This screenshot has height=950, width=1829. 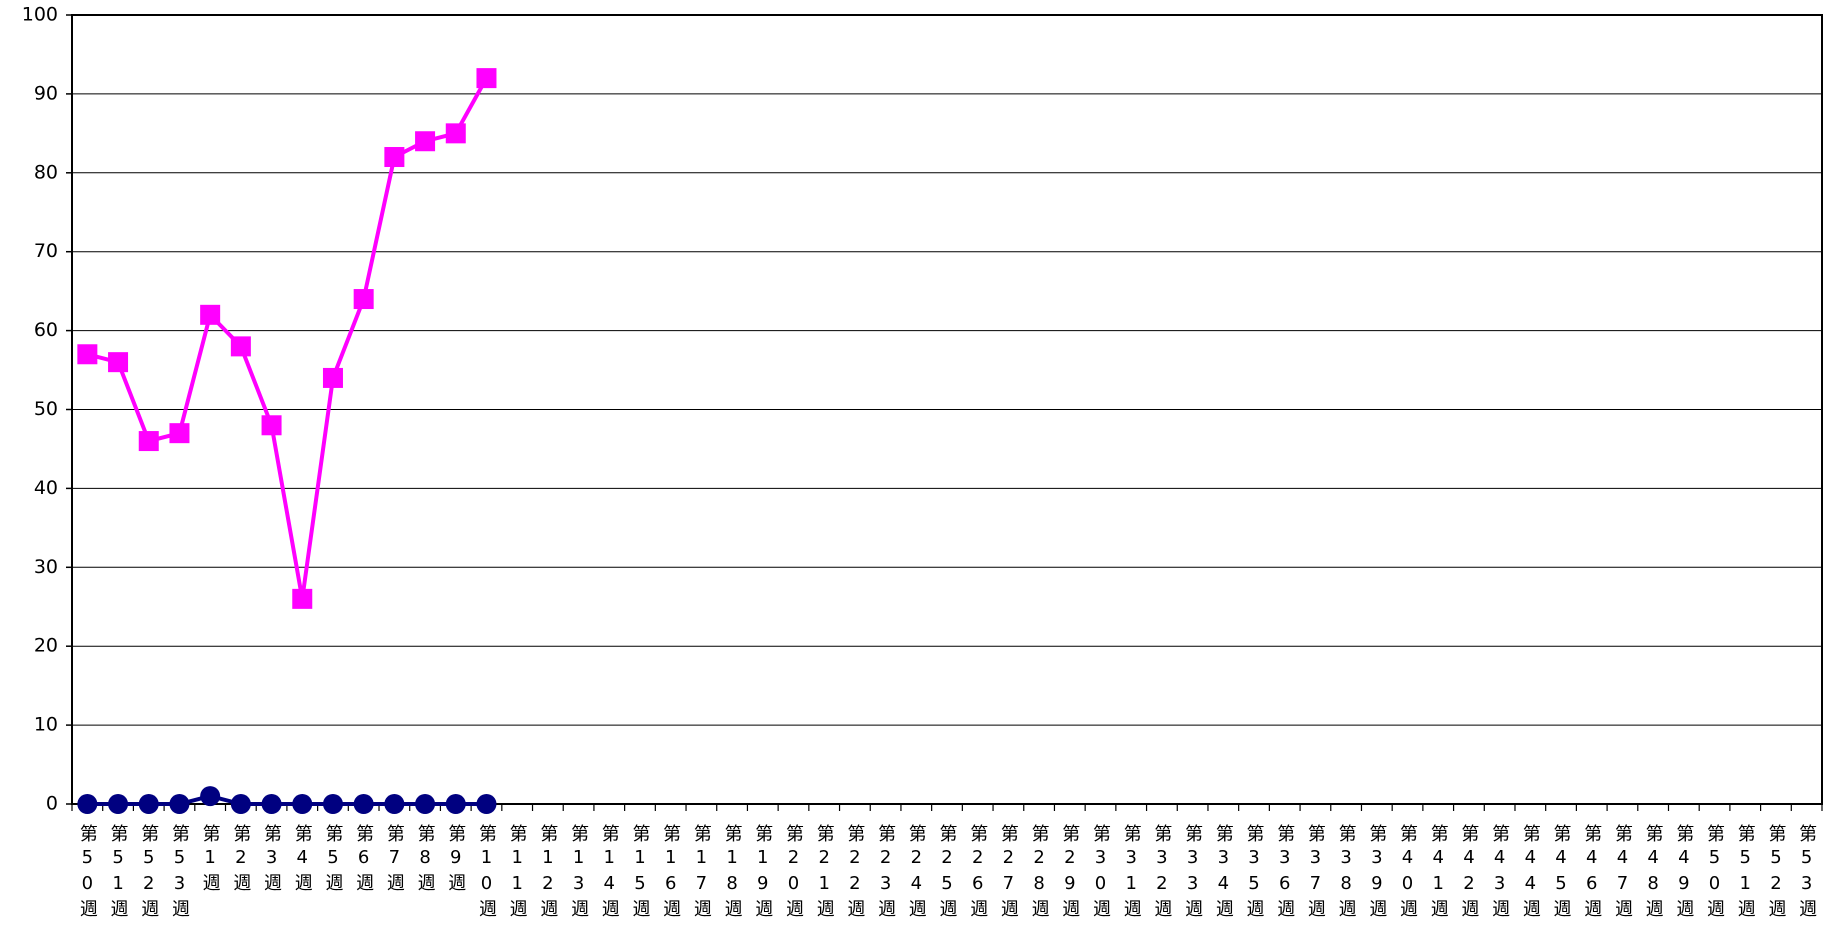 What do you see at coordinates (455, 860) in the screenshot?
I see `x-tick-label: 第9週` at bounding box center [455, 860].